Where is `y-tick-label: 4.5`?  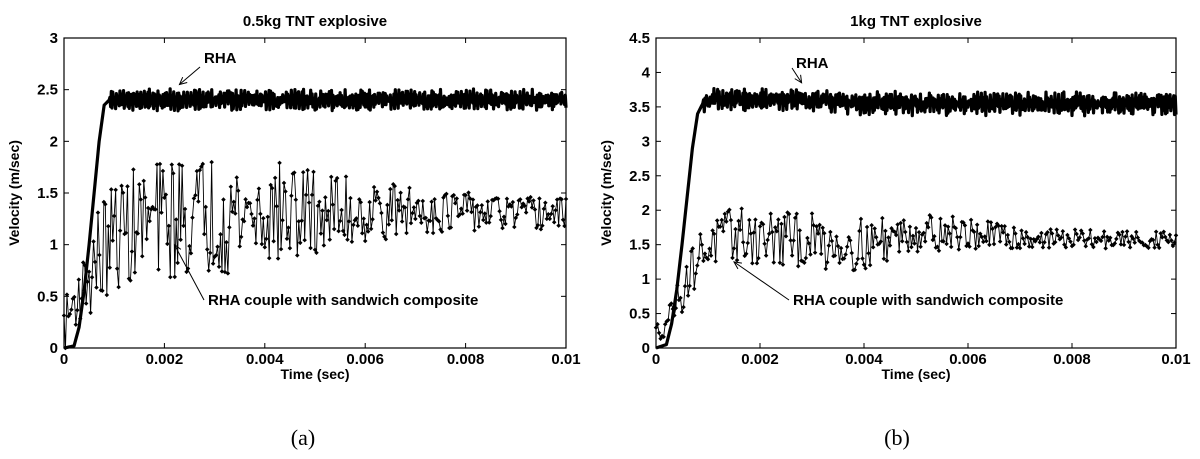 y-tick-label: 4.5 is located at coordinates (639, 38).